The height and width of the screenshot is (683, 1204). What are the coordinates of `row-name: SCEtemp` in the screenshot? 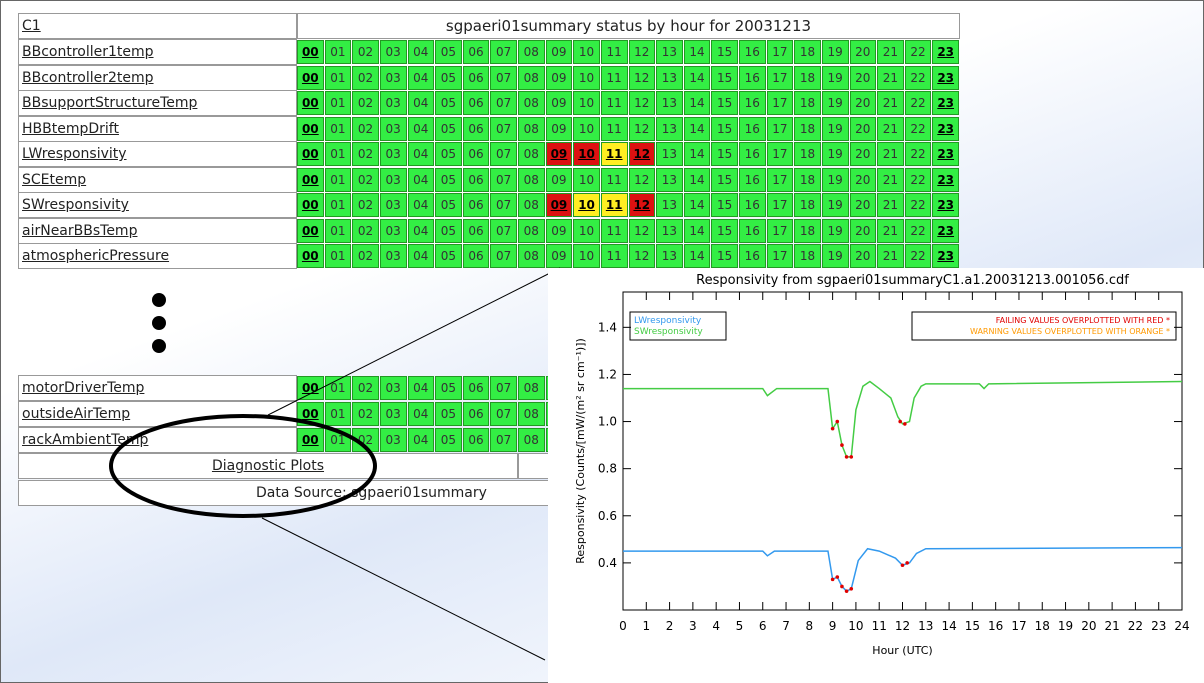 It's located at (157, 179).